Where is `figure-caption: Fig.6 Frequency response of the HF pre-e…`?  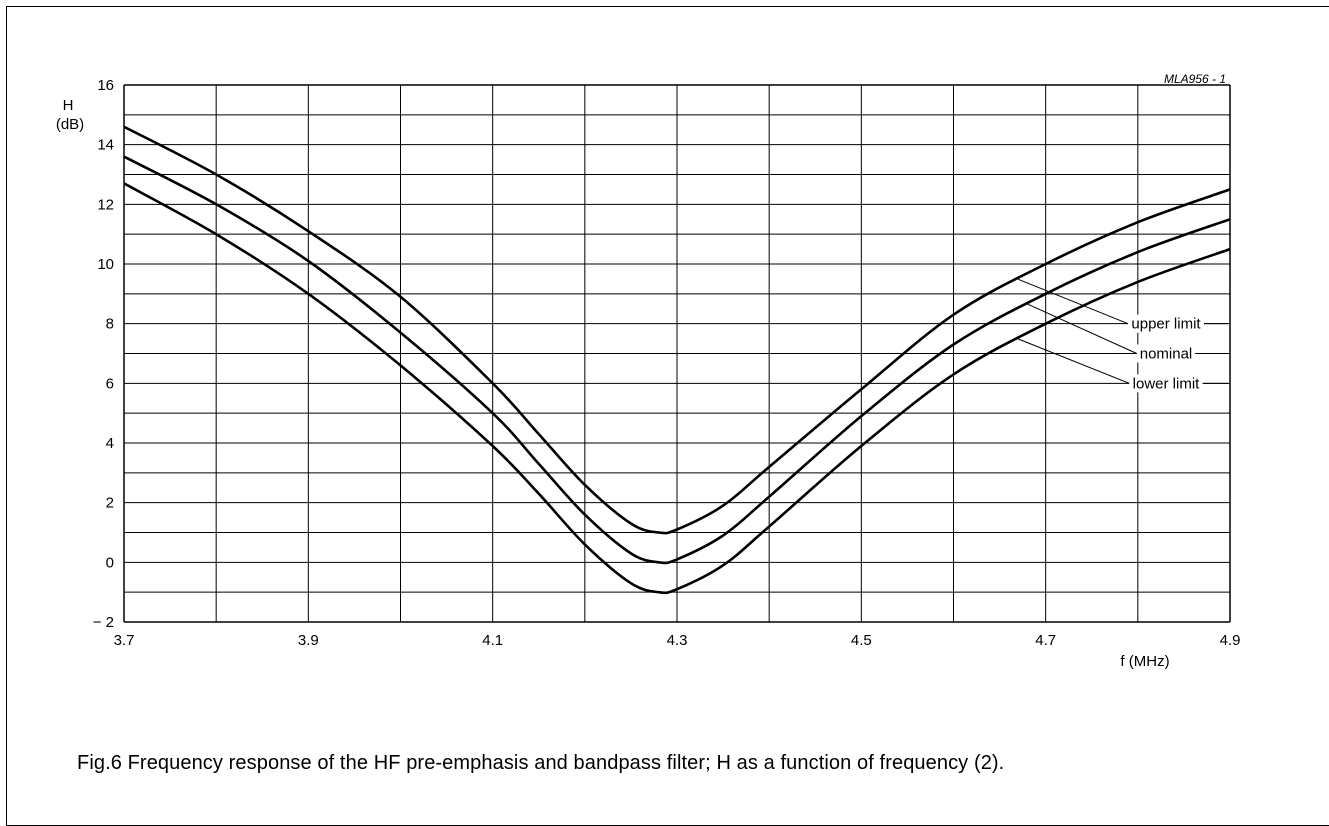 figure-caption: Fig.6 Frequency response of the HF pre-e… is located at coordinates (541, 763).